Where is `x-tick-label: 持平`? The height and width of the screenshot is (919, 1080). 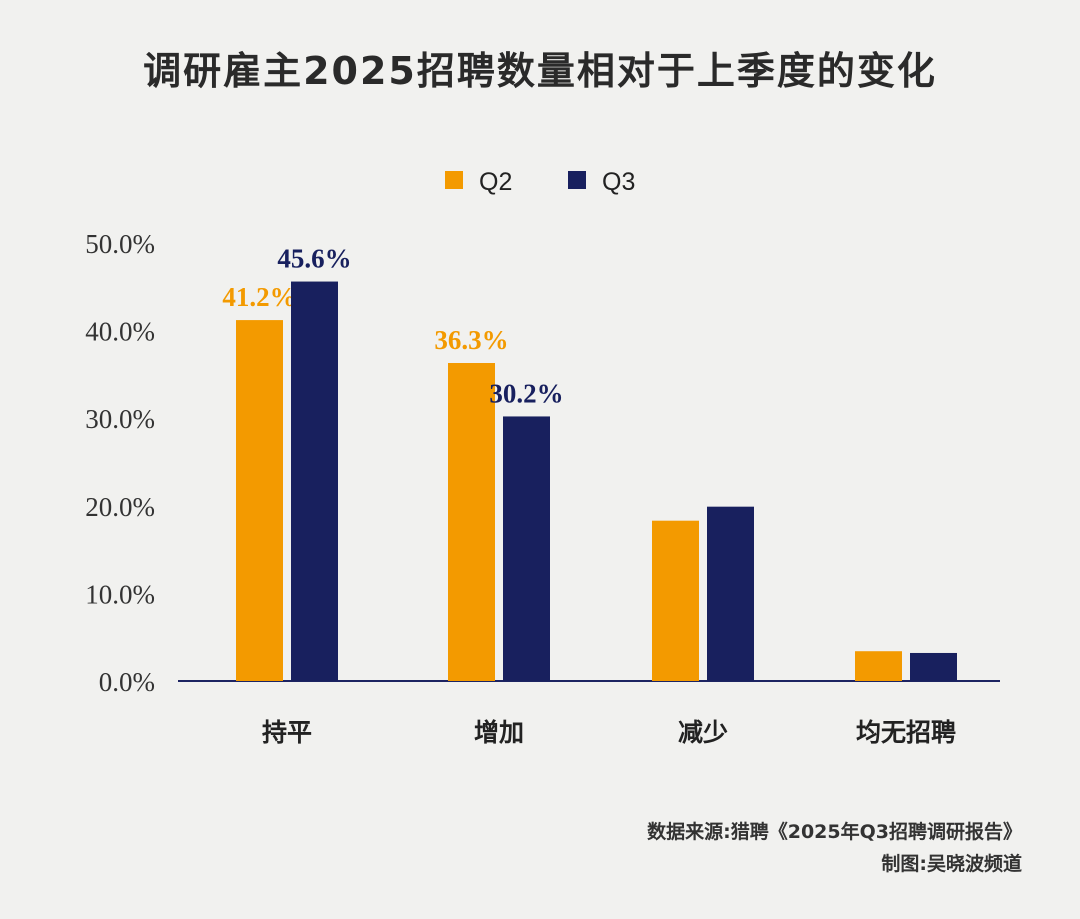
x-tick-label: 持平 is located at coordinates (287, 732).